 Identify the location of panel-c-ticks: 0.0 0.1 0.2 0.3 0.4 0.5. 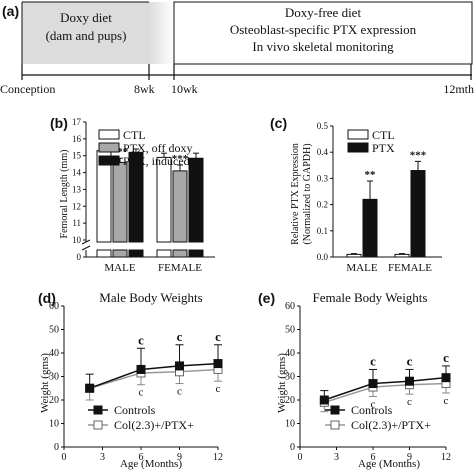
(325, 191).